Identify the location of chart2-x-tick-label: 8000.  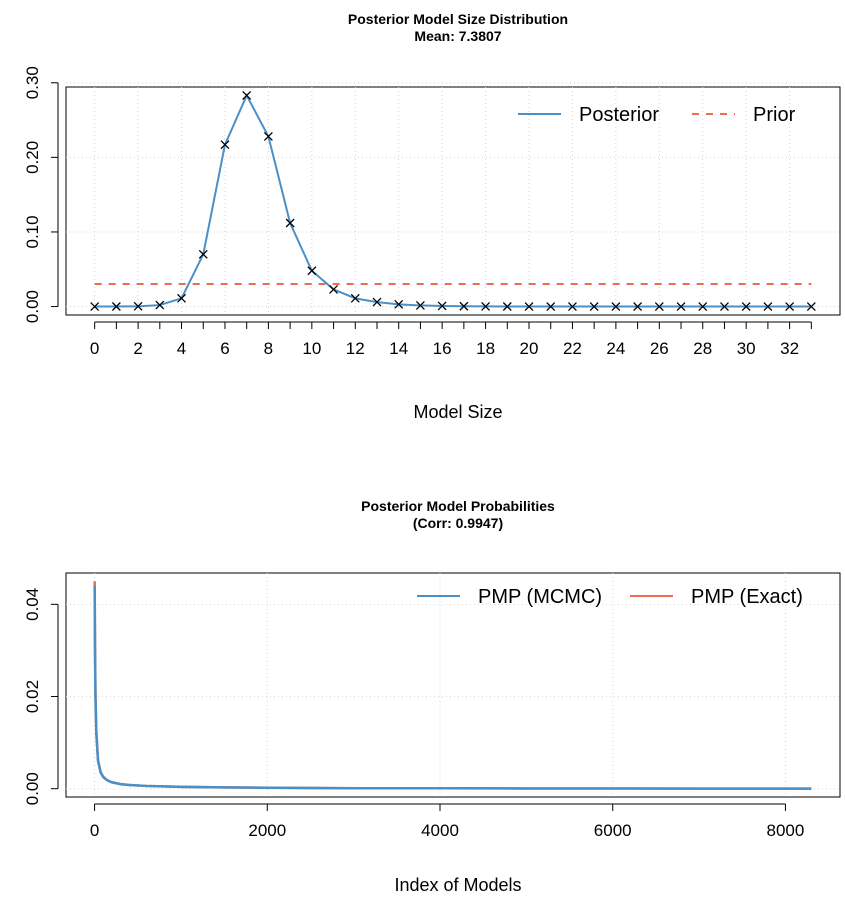
(786, 830).